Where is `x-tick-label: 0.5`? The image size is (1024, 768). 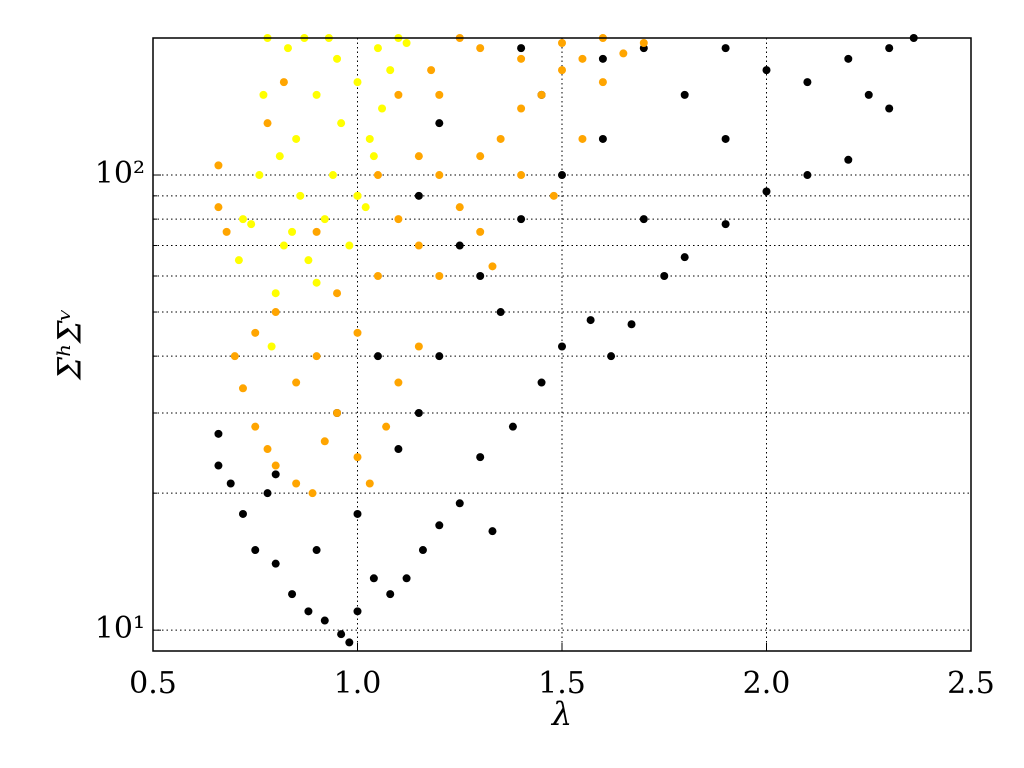
x-tick-label: 0.5 is located at coordinates (153, 683).